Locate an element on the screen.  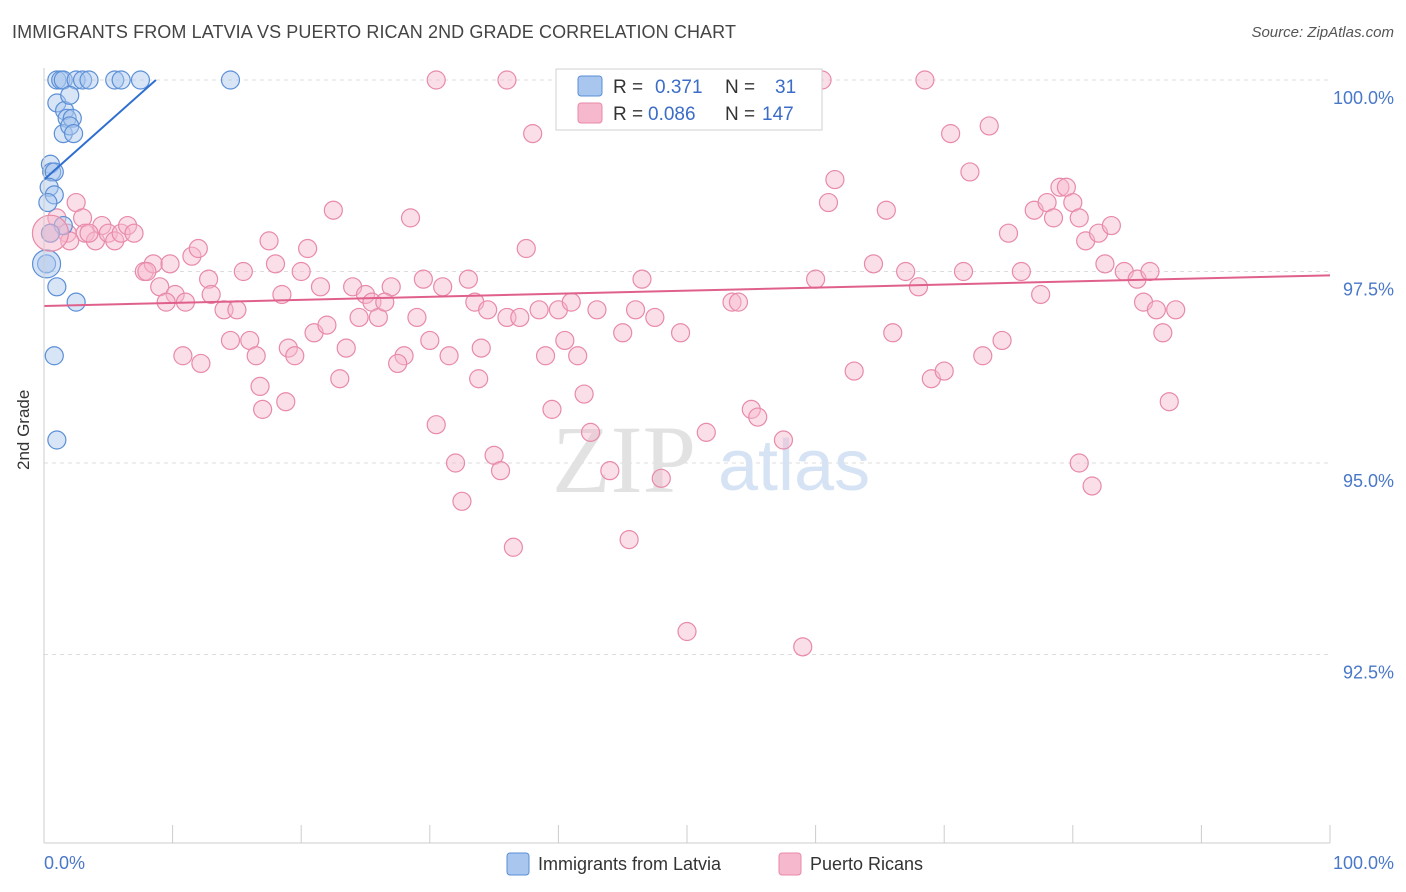
chart-source: Source: ZipAtlas.com is located at coordinates (1322, 32).